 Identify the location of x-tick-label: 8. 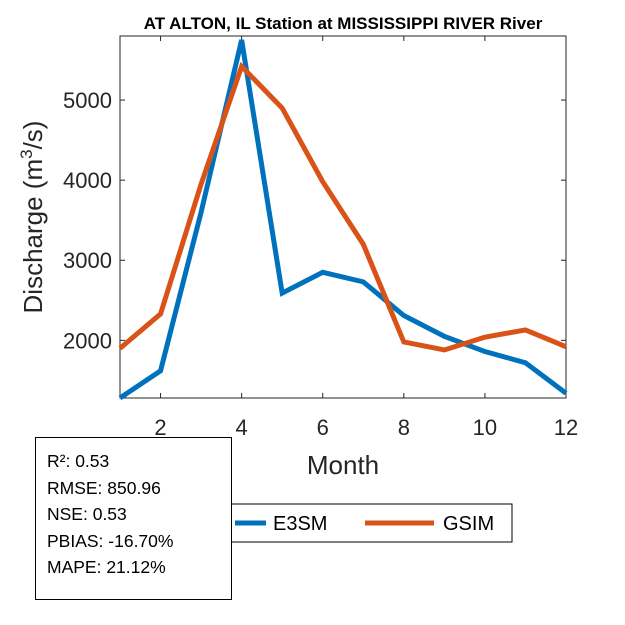
(404, 427).